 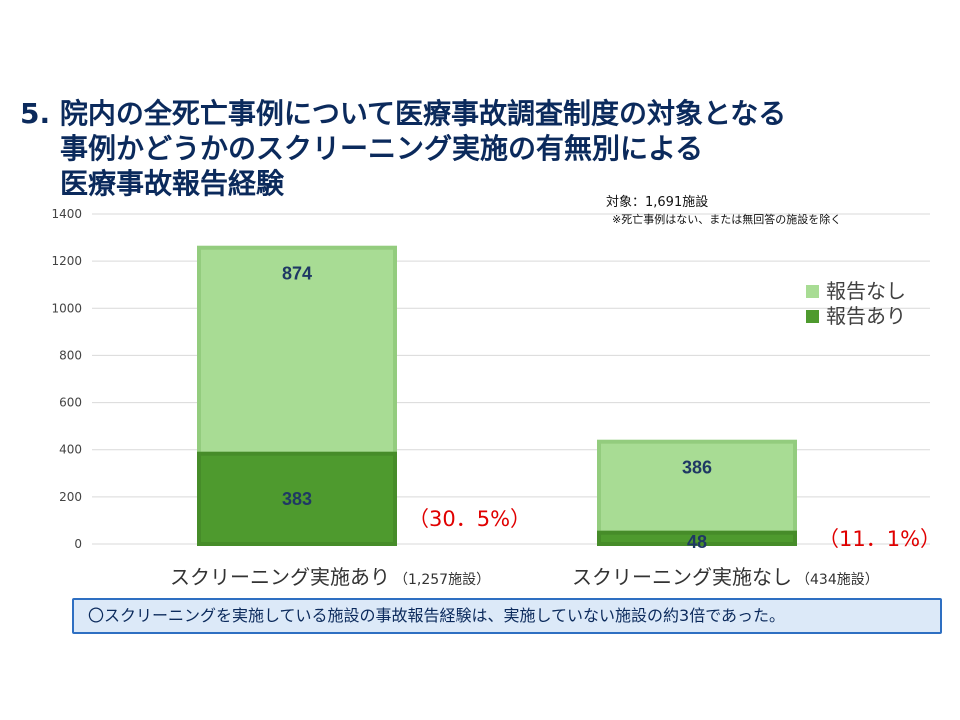 I want to click on percent-label: （30．5%）, so click(x=469, y=519).